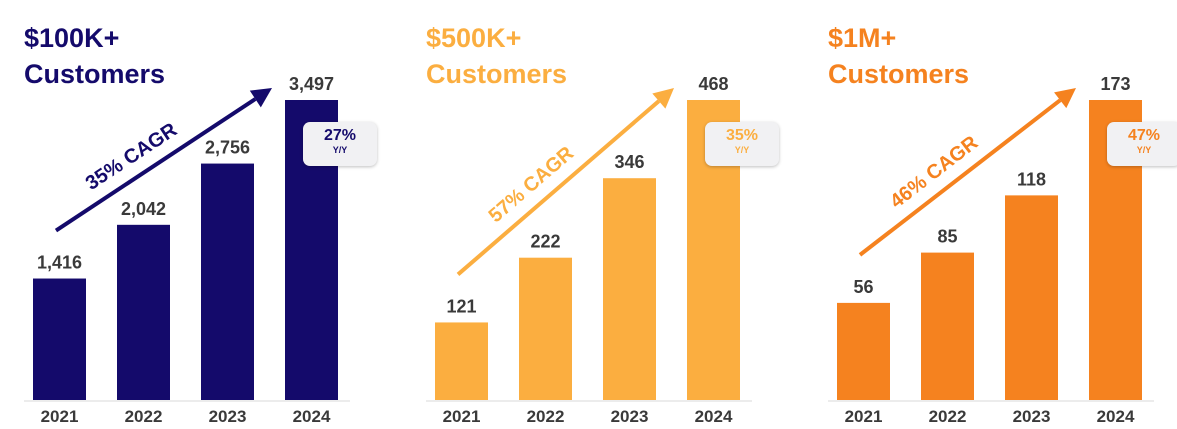  Describe the element at coordinates (94, 56) in the screenshot. I see `chart-title-100k: $100K+ Customers` at that location.